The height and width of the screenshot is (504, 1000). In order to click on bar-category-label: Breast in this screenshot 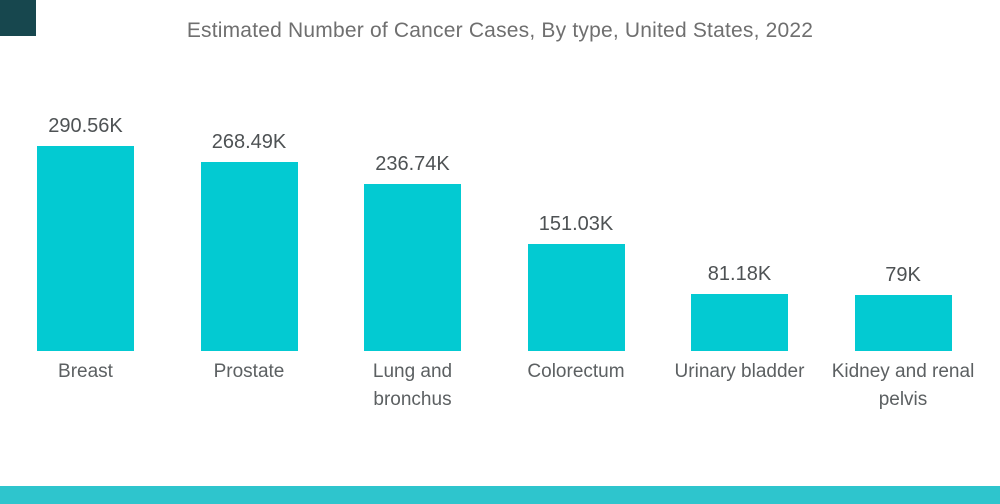, I will do `click(85, 371)`.